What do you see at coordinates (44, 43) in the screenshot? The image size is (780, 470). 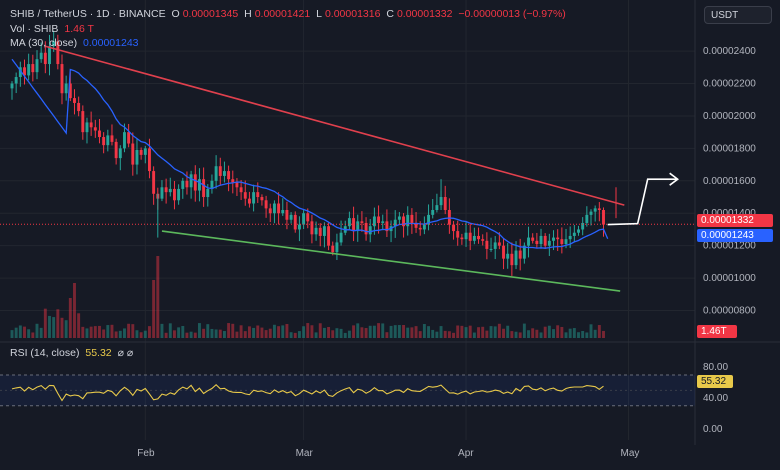 I see `ma-label: MA (30, close)` at bounding box center [44, 43].